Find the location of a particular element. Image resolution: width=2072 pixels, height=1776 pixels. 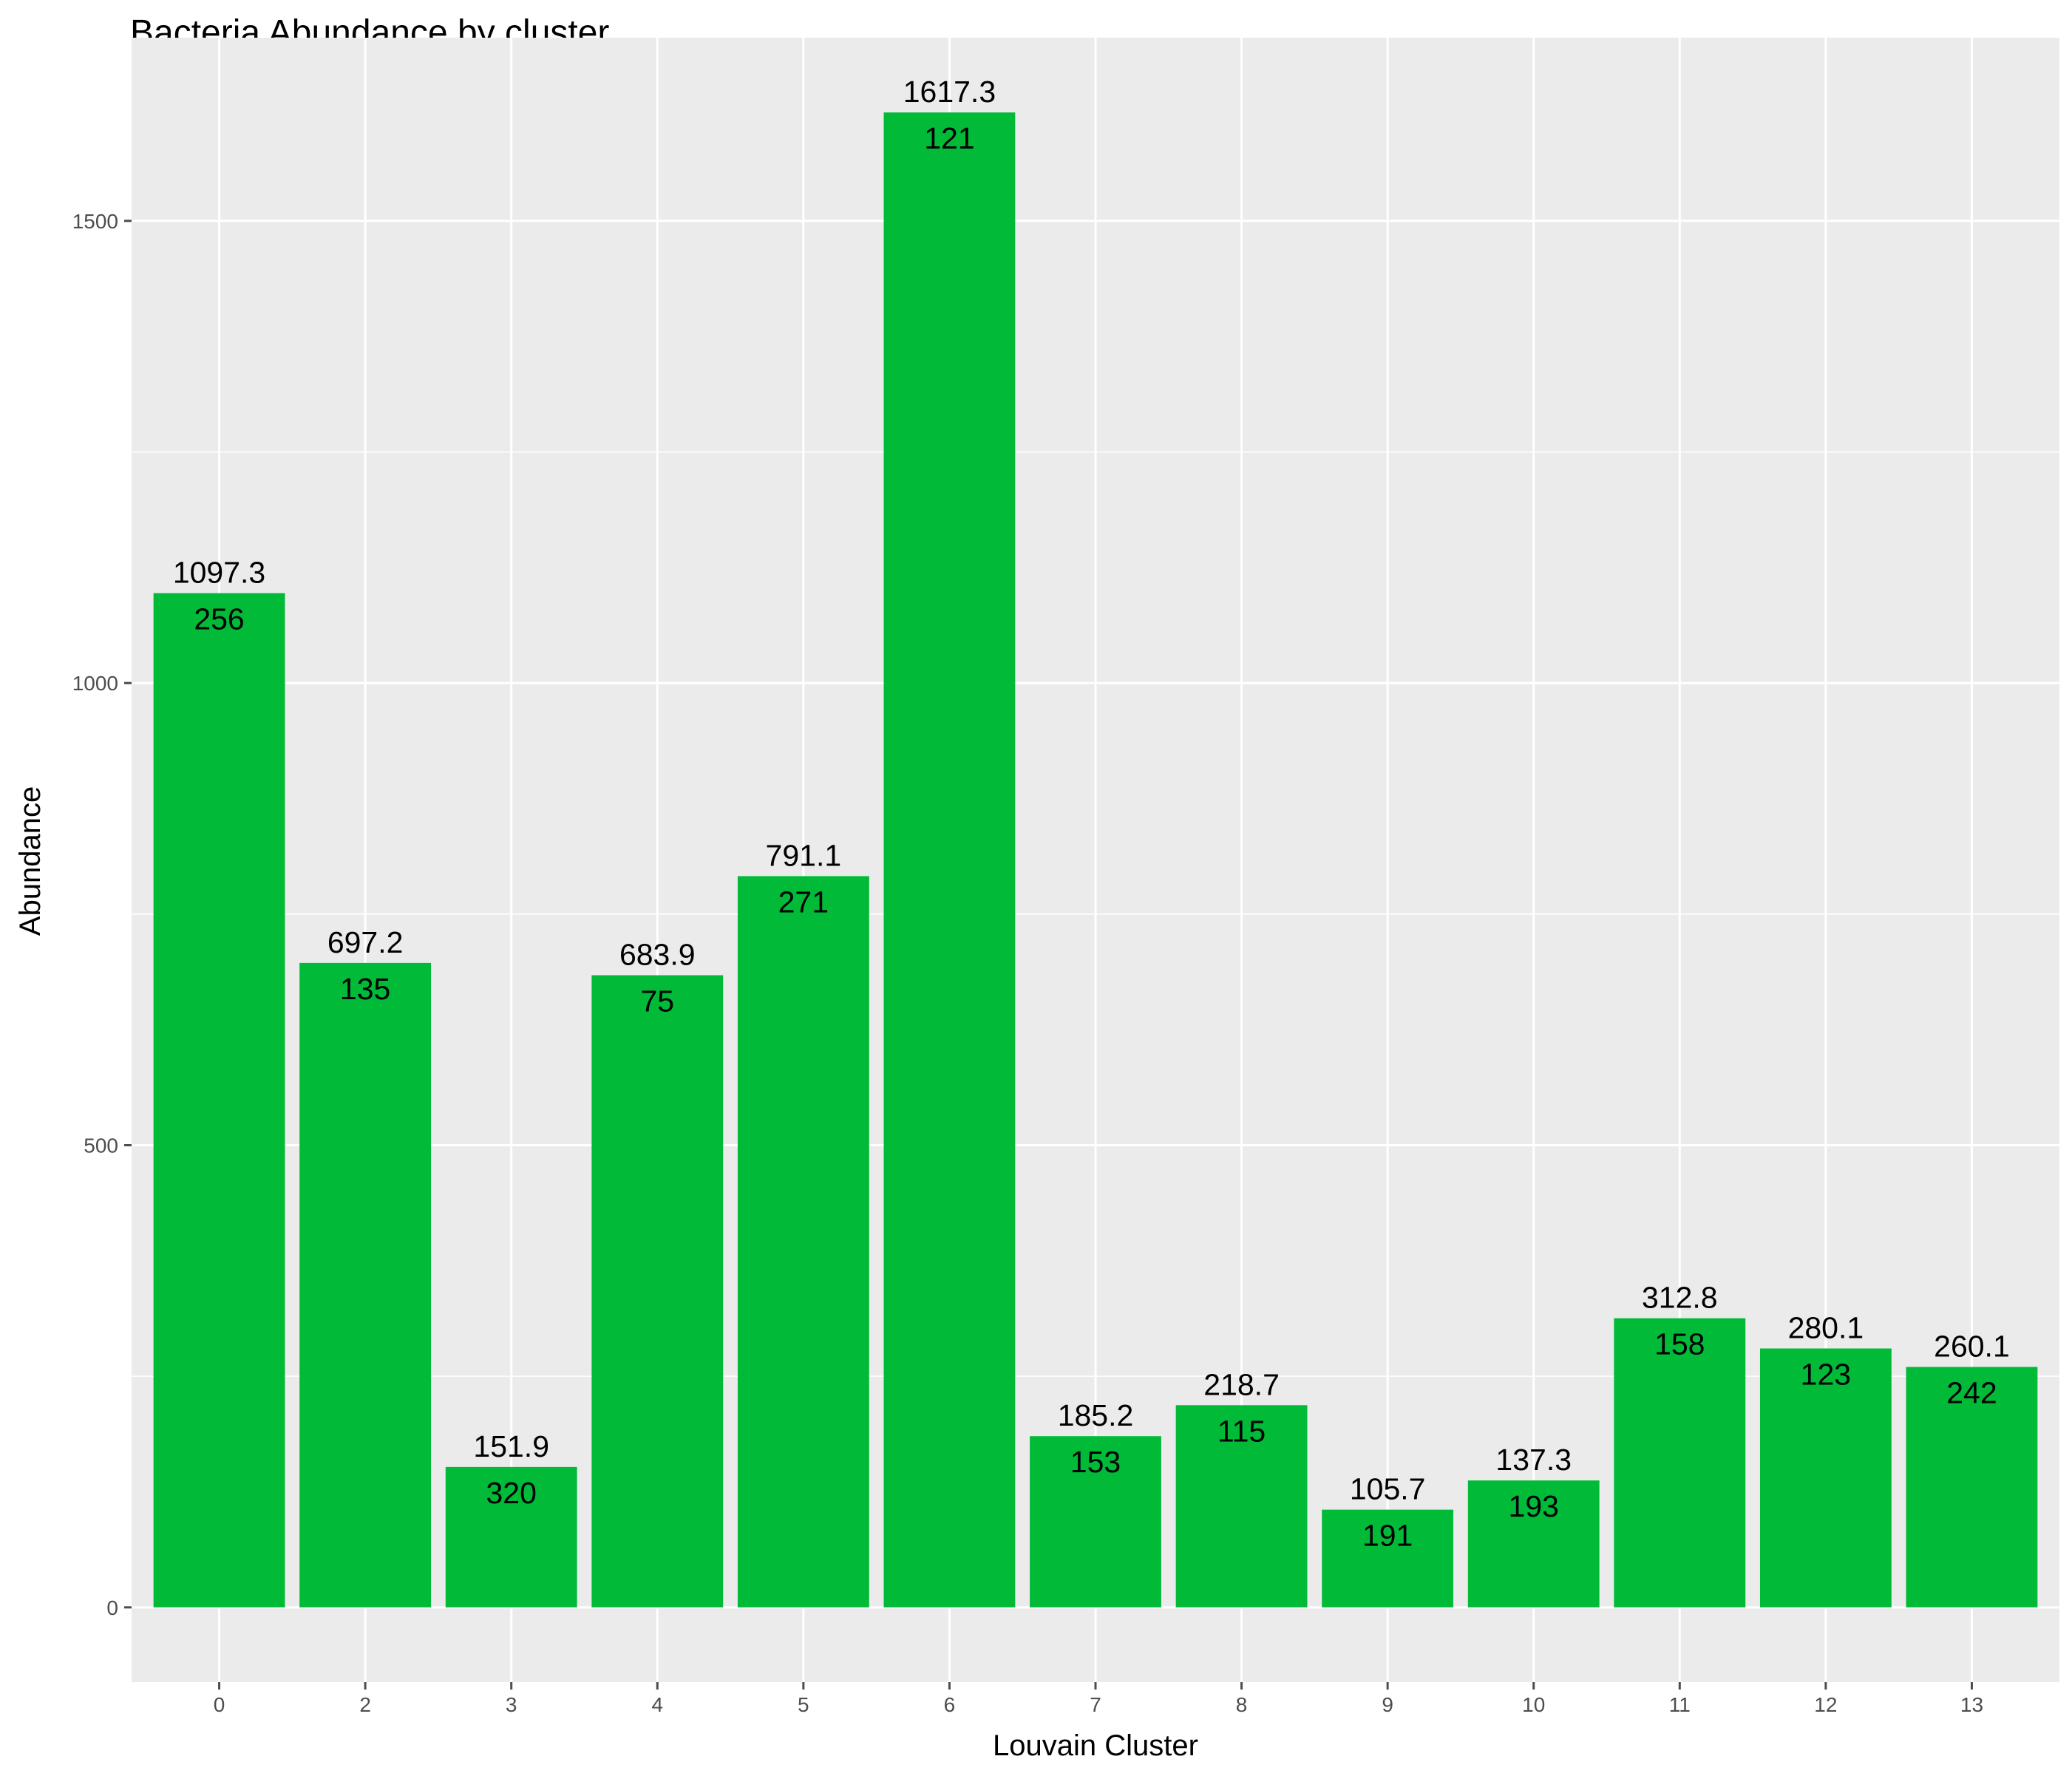

x-tick-label: 9 is located at coordinates (1387, 1704).